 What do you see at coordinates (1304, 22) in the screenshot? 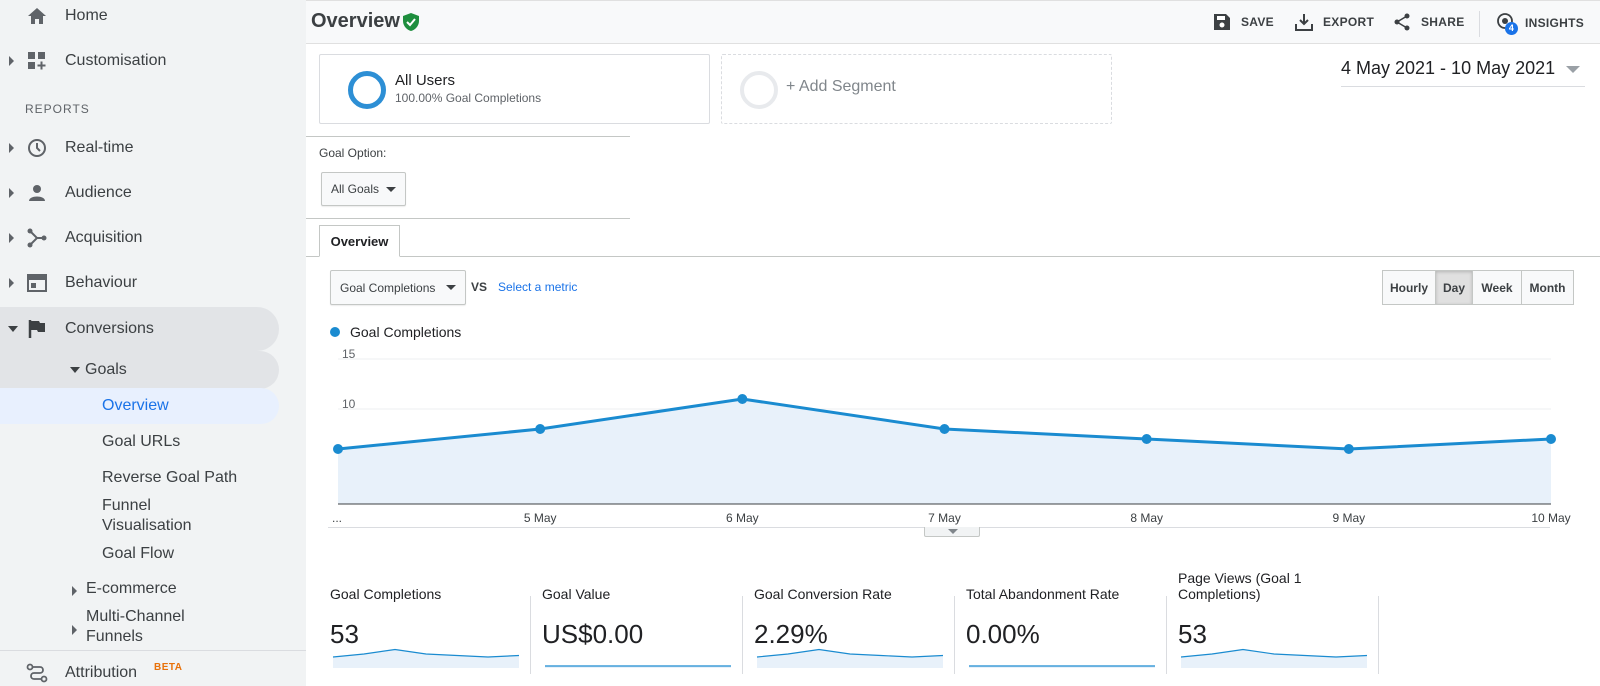
I see `download-icon` at bounding box center [1304, 22].